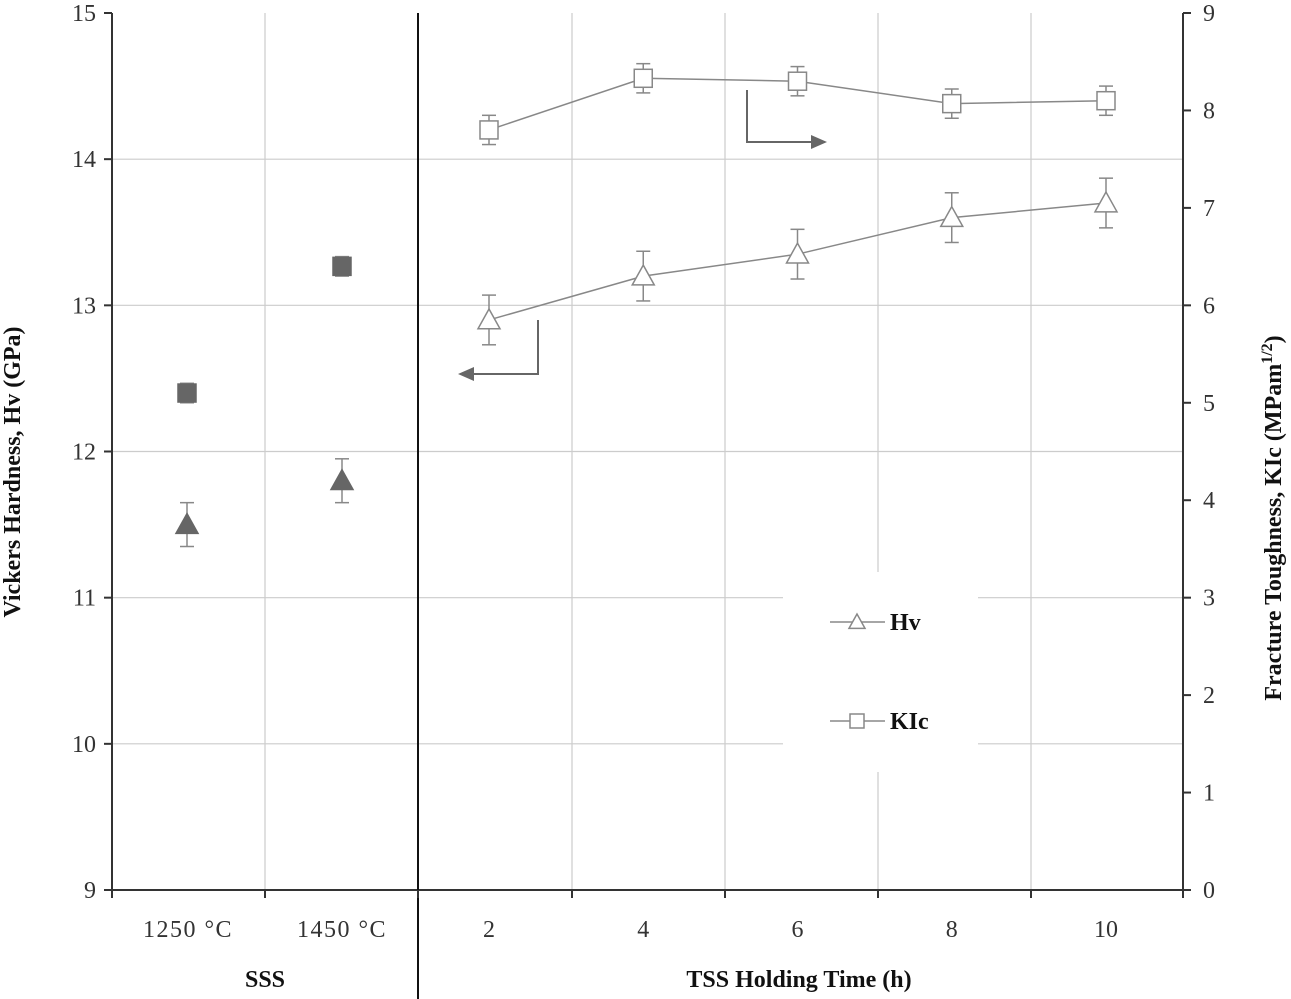 The width and height of the screenshot is (1291, 999). Describe the element at coordinates (1209, 794) in the screenshot. I see `y-right-tick-label: 1` at that location.